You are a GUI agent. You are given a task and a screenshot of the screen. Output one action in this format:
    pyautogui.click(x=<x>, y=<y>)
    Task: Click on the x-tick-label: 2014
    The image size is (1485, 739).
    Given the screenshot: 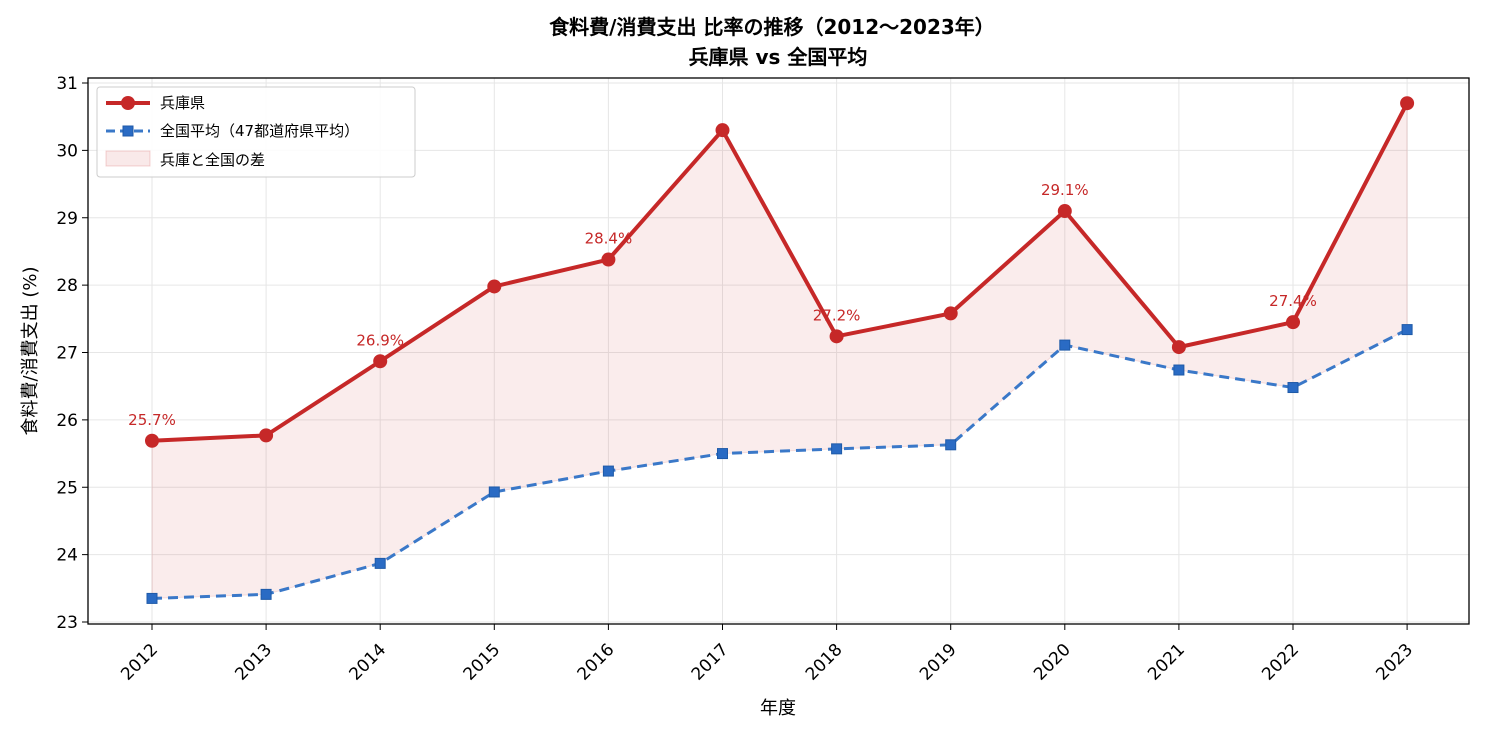 What is the action you would take?
    pyautogui.click(x=367, y=662)
    